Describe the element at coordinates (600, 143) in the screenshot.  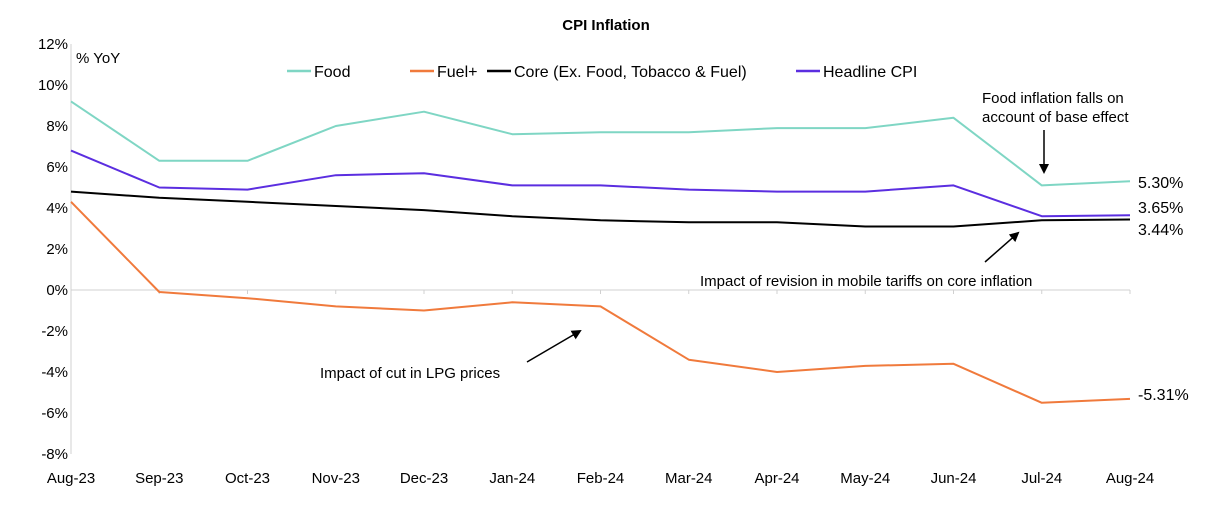
I see `series-line-food` at that location.